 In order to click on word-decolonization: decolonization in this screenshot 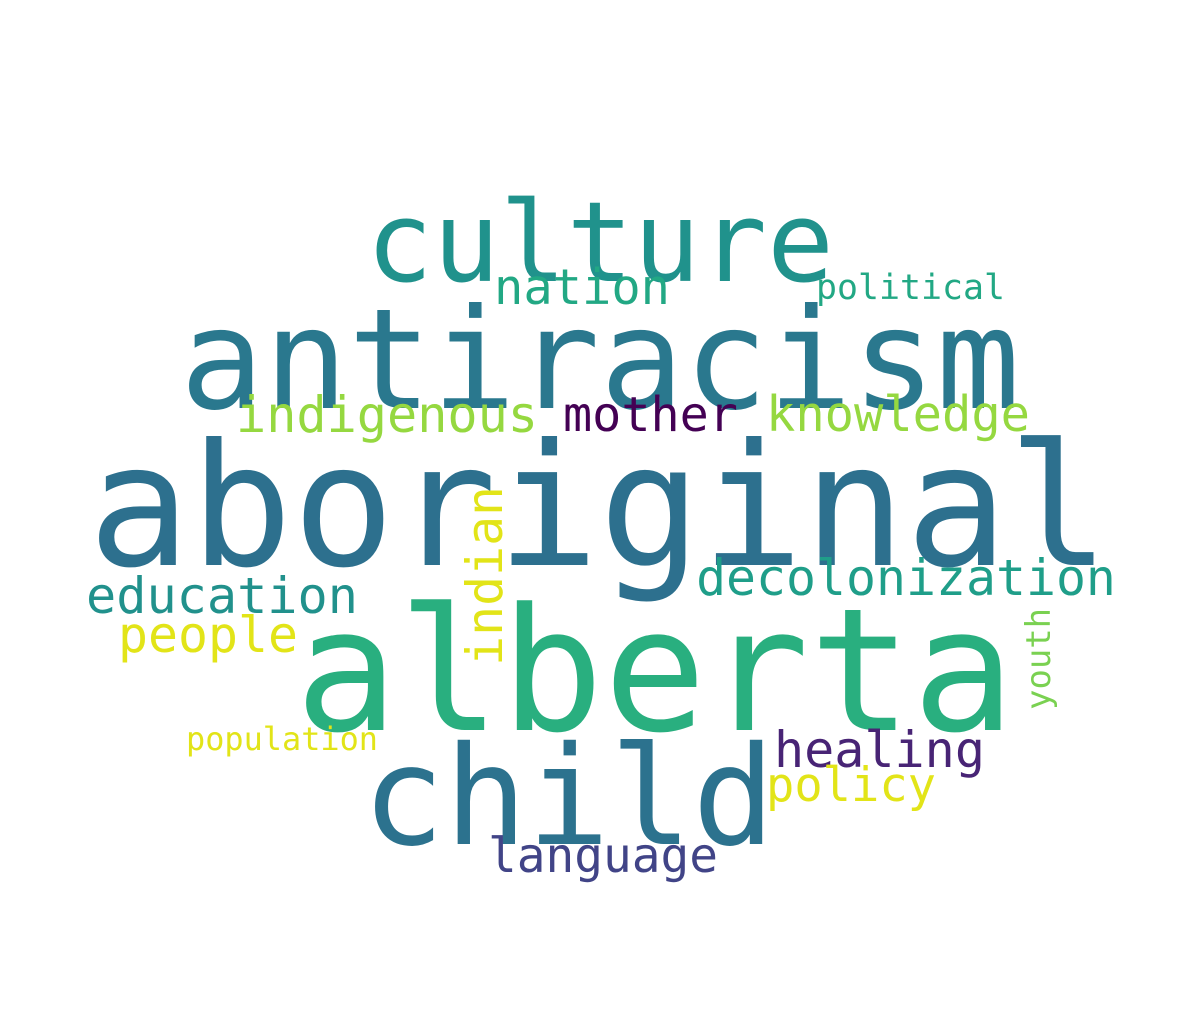, I will do `click(906, 578)`.